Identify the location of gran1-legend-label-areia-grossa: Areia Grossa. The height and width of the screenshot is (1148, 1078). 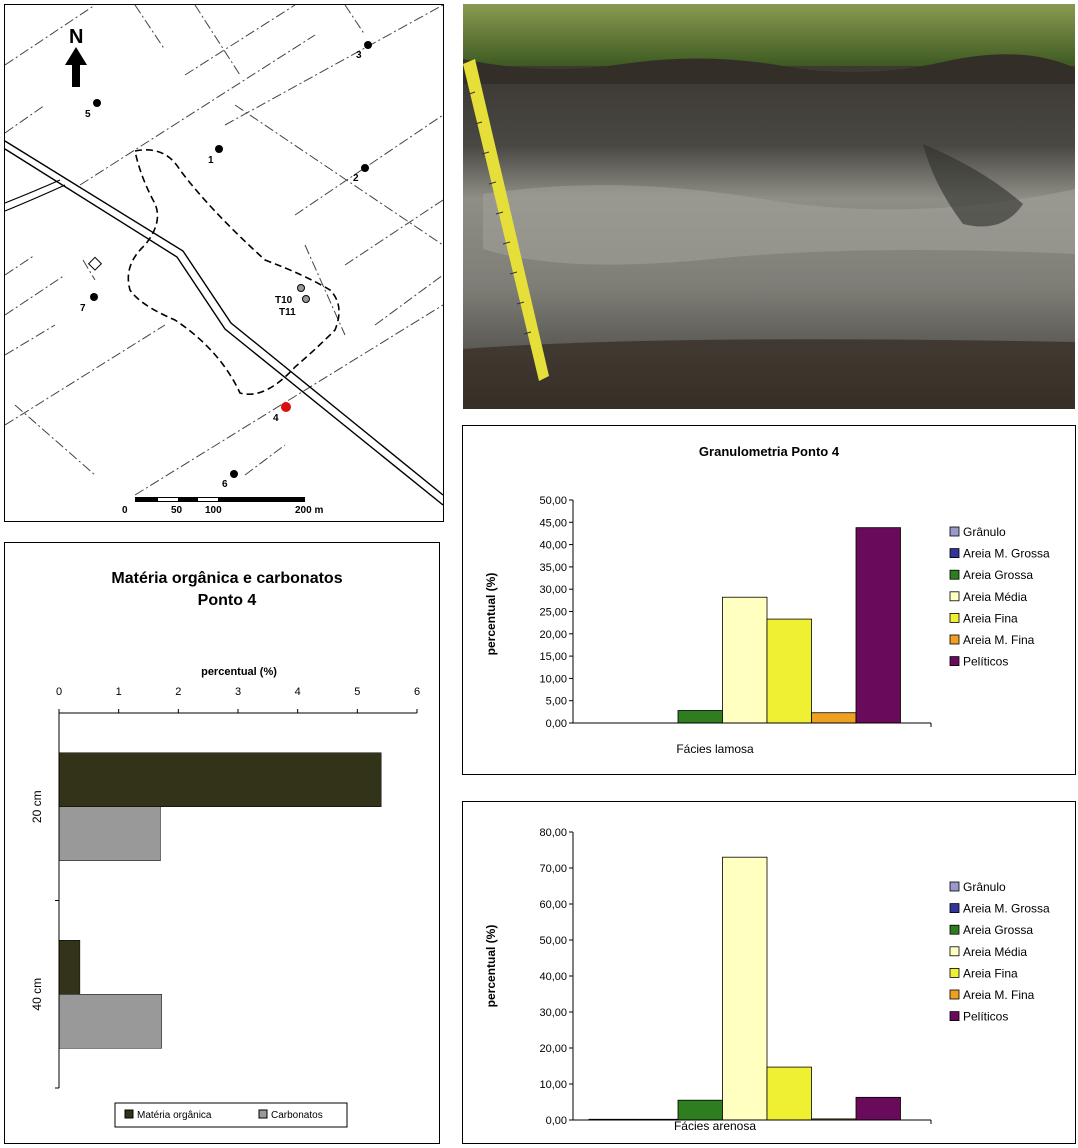
(998, 575).